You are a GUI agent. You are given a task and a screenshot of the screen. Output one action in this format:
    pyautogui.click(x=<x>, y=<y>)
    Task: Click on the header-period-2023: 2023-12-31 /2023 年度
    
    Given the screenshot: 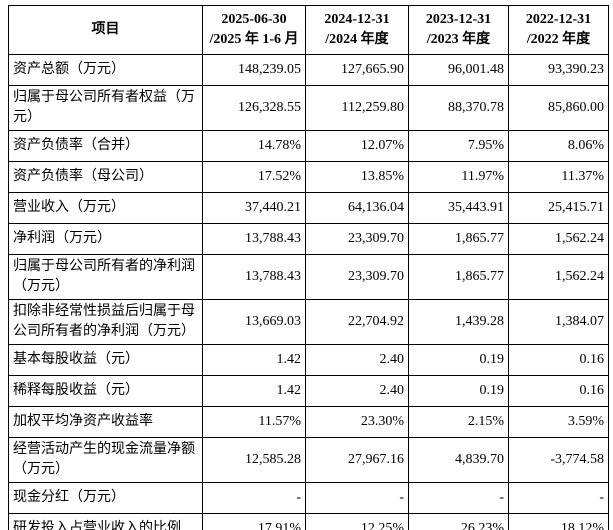 What is the action you would take?
    pyautogui.click(x=458, y=30)
    